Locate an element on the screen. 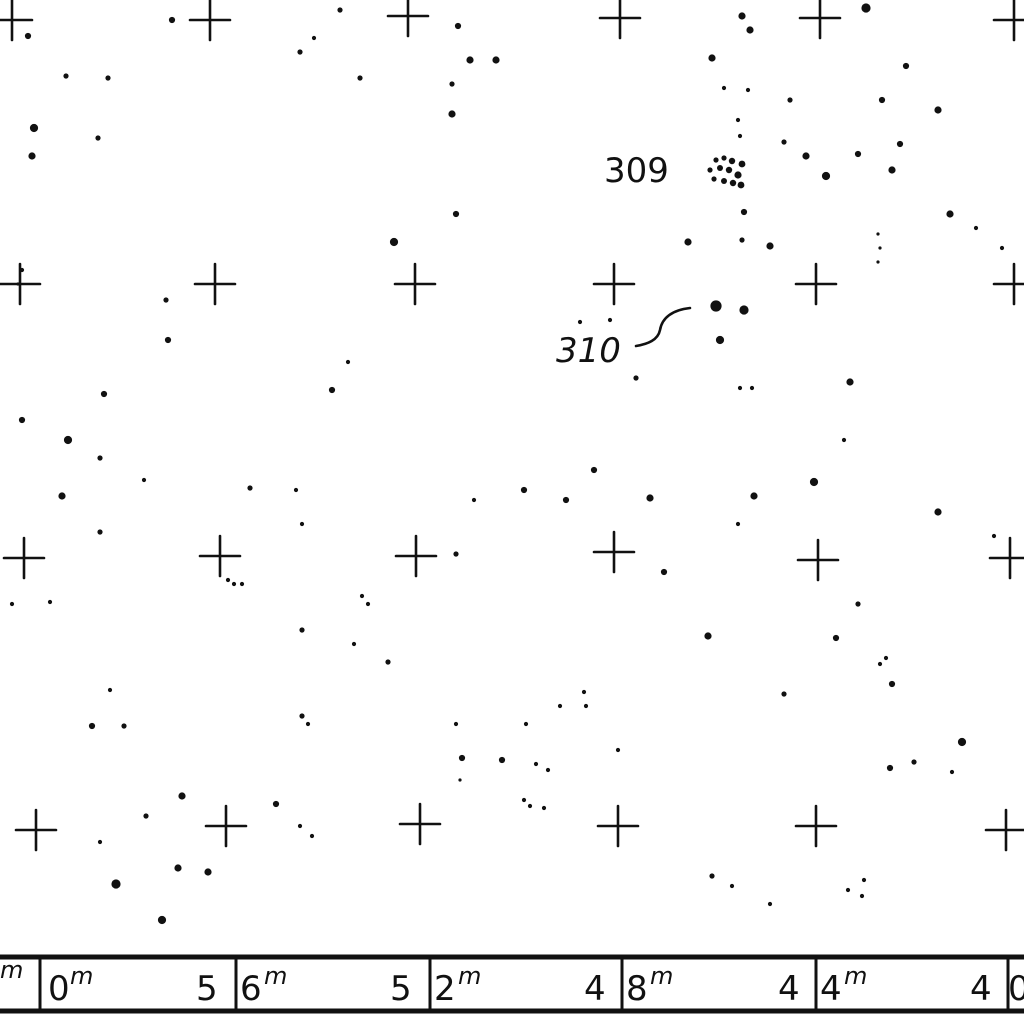 The height and width of the screenshot is (1024, 1024). scale-label-40-right: 0 is located at coordinates (1016, 989).